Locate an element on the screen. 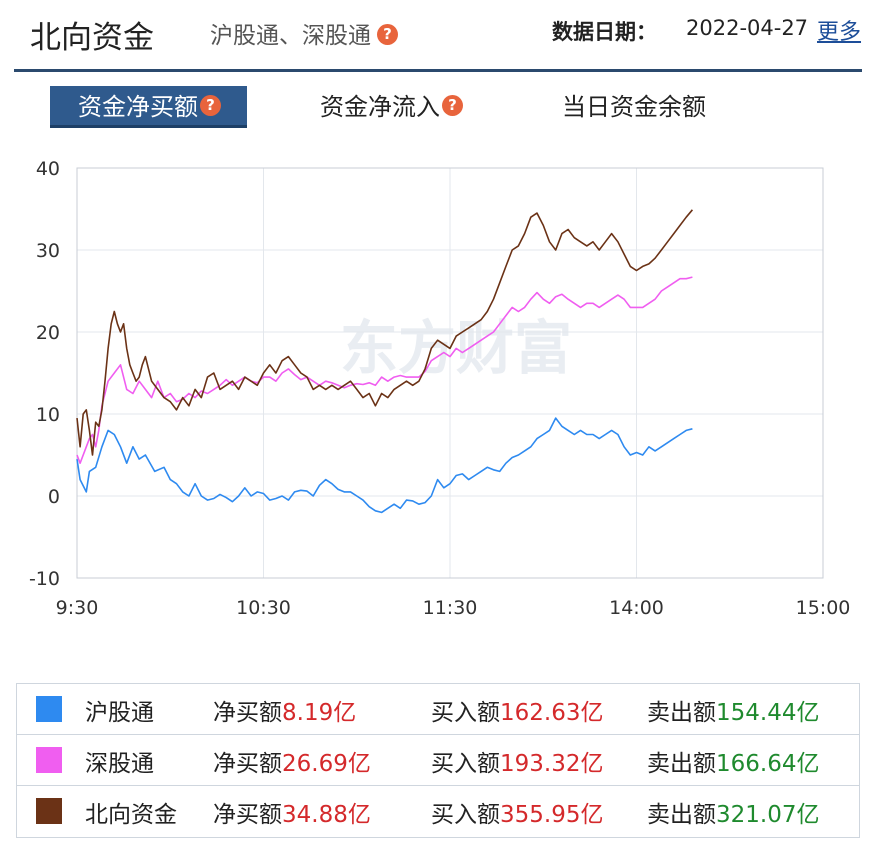 The width and height of the screenshot is (878, 850). y-tick-label: -10 is located at coordinates (44, 579).